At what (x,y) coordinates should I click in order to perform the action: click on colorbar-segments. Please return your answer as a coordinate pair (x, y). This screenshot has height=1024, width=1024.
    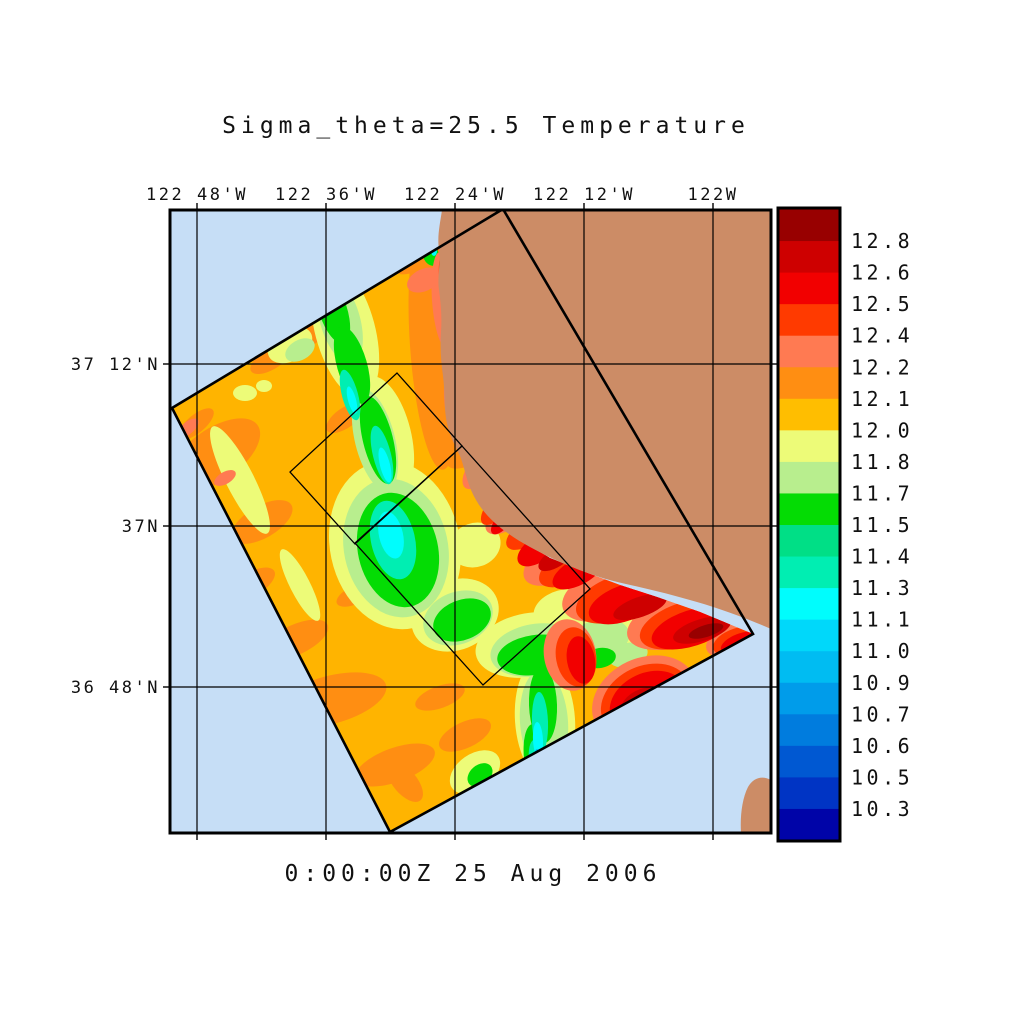
    Looking at the image, I should click on (809, 525).